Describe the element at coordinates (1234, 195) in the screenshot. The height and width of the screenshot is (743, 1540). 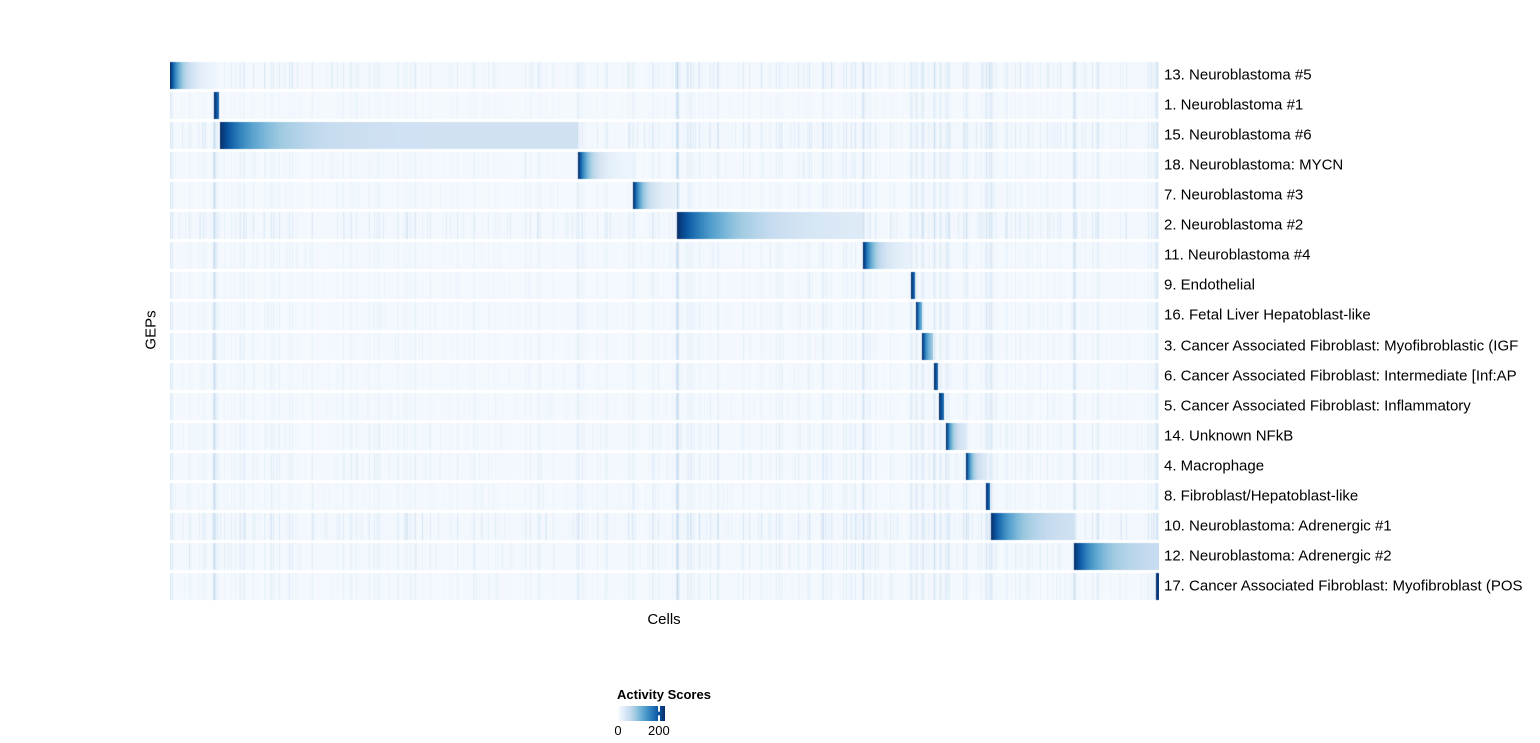
I see `row-label: 7. Neuroblastoma #3` at that location.